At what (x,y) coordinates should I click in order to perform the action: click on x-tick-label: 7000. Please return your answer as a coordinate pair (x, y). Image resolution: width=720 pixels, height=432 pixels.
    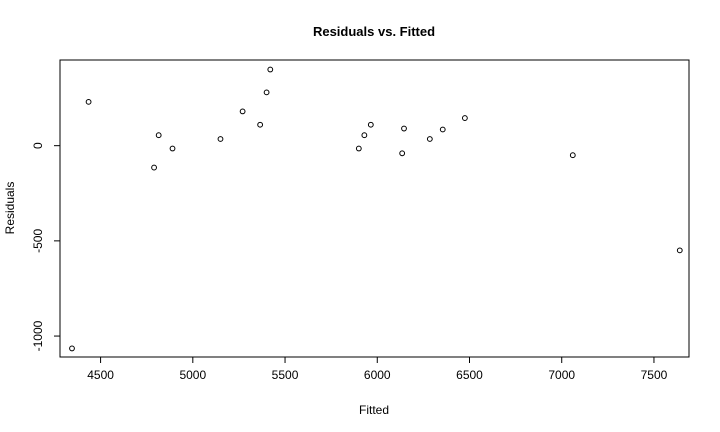
    Looking at the image, I should click on (561, 375).